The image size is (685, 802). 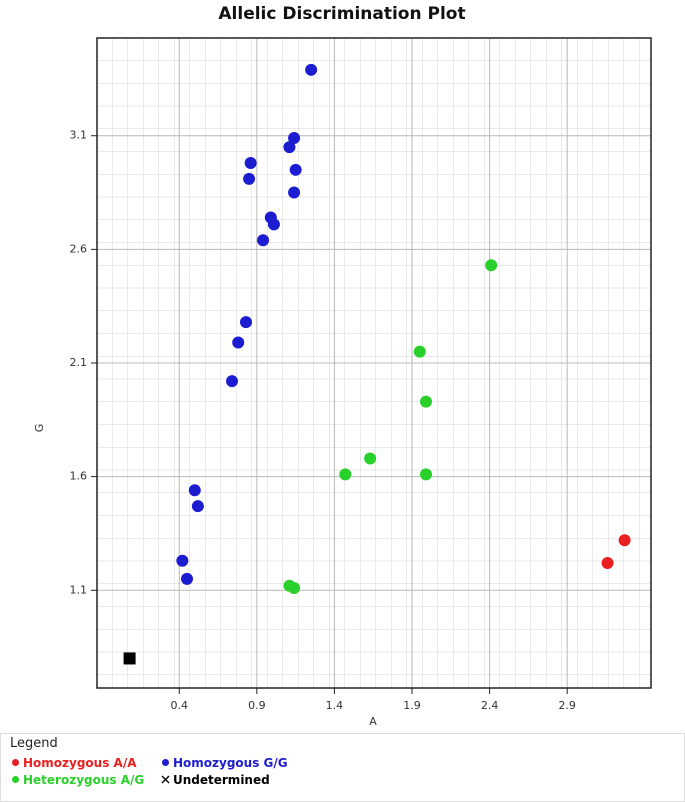 What do you see at coordinates (412, 705) in the screenshot?
I see `x-tick-label: 1.9` at bounding box center [412, 705].